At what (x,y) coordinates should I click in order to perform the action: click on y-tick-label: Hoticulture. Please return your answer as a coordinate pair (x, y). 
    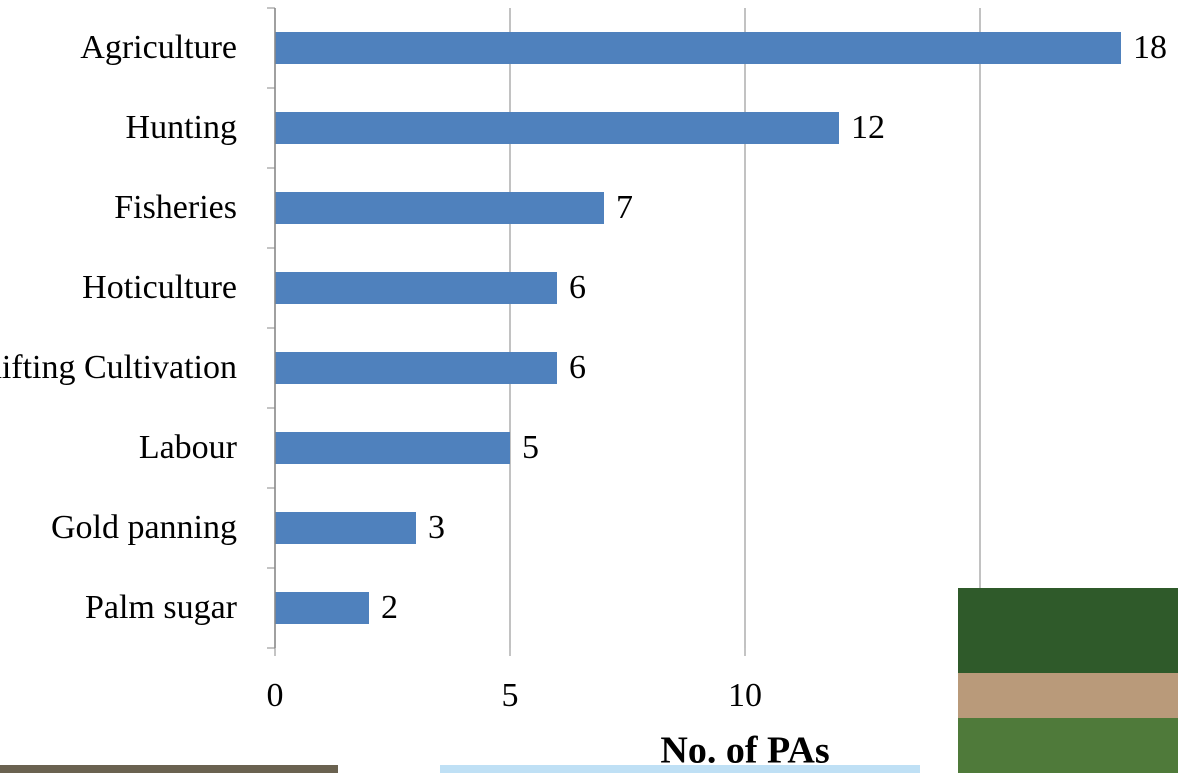
    Looking at the image, I should click on (159, 287).